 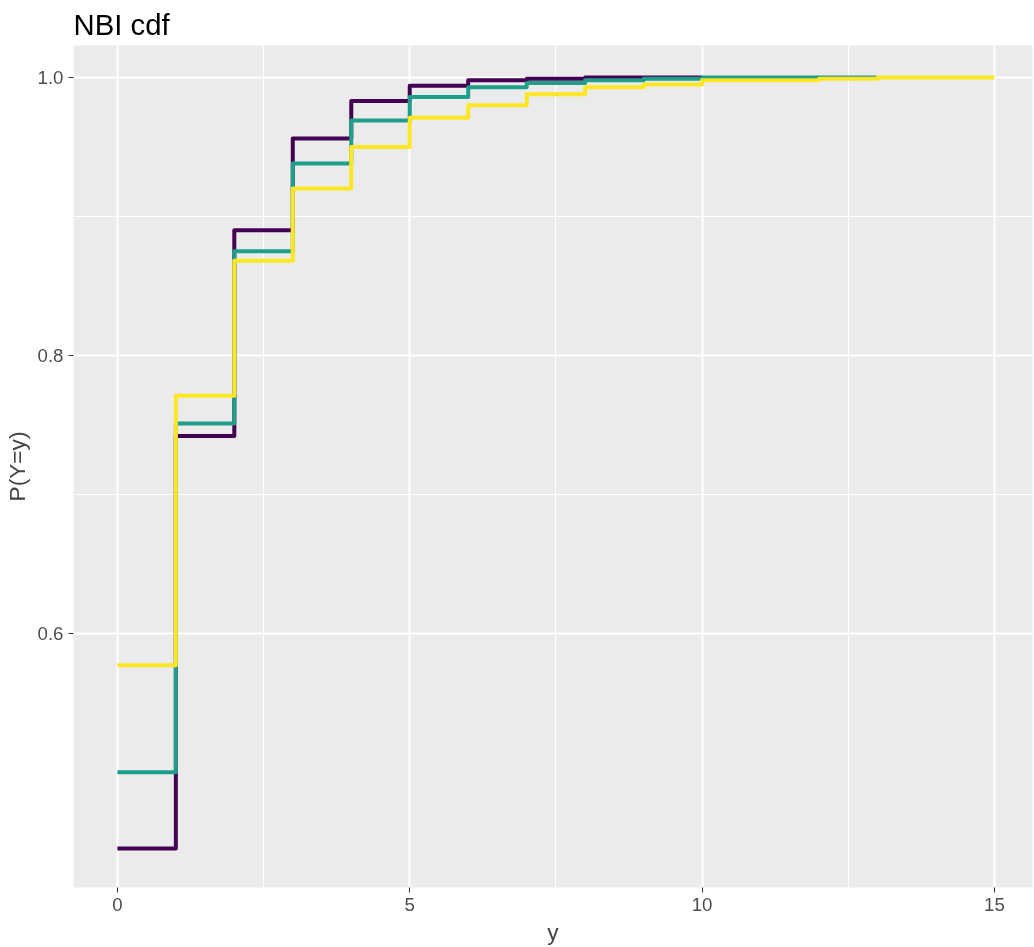 What do you see at coordinates (553, 931) in the screenshot?
I see `x-axis-title: y` at bounding box center [553, 931].